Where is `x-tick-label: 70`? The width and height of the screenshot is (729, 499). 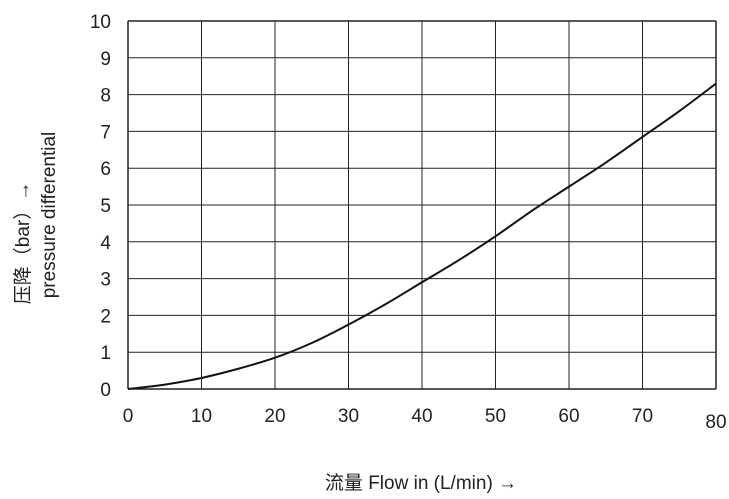
x-tick-label: 70 is located at coordinates (642, 416).